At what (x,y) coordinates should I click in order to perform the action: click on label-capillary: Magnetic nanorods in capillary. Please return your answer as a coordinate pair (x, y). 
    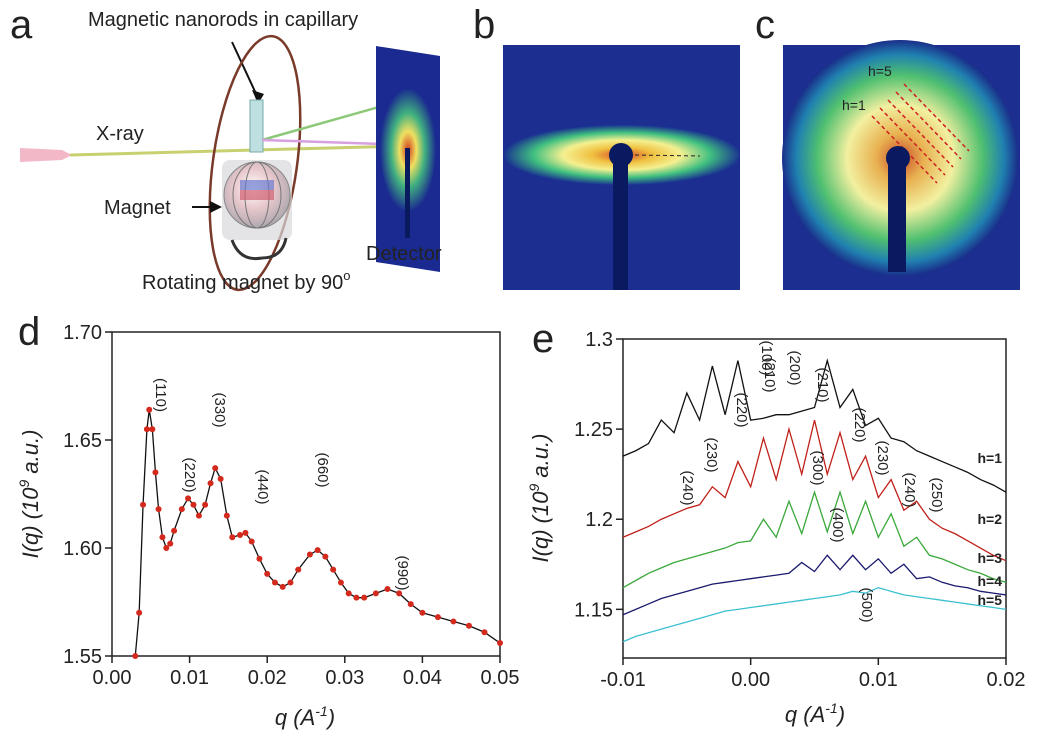
    Looking at the image, I should click on (223, 20).